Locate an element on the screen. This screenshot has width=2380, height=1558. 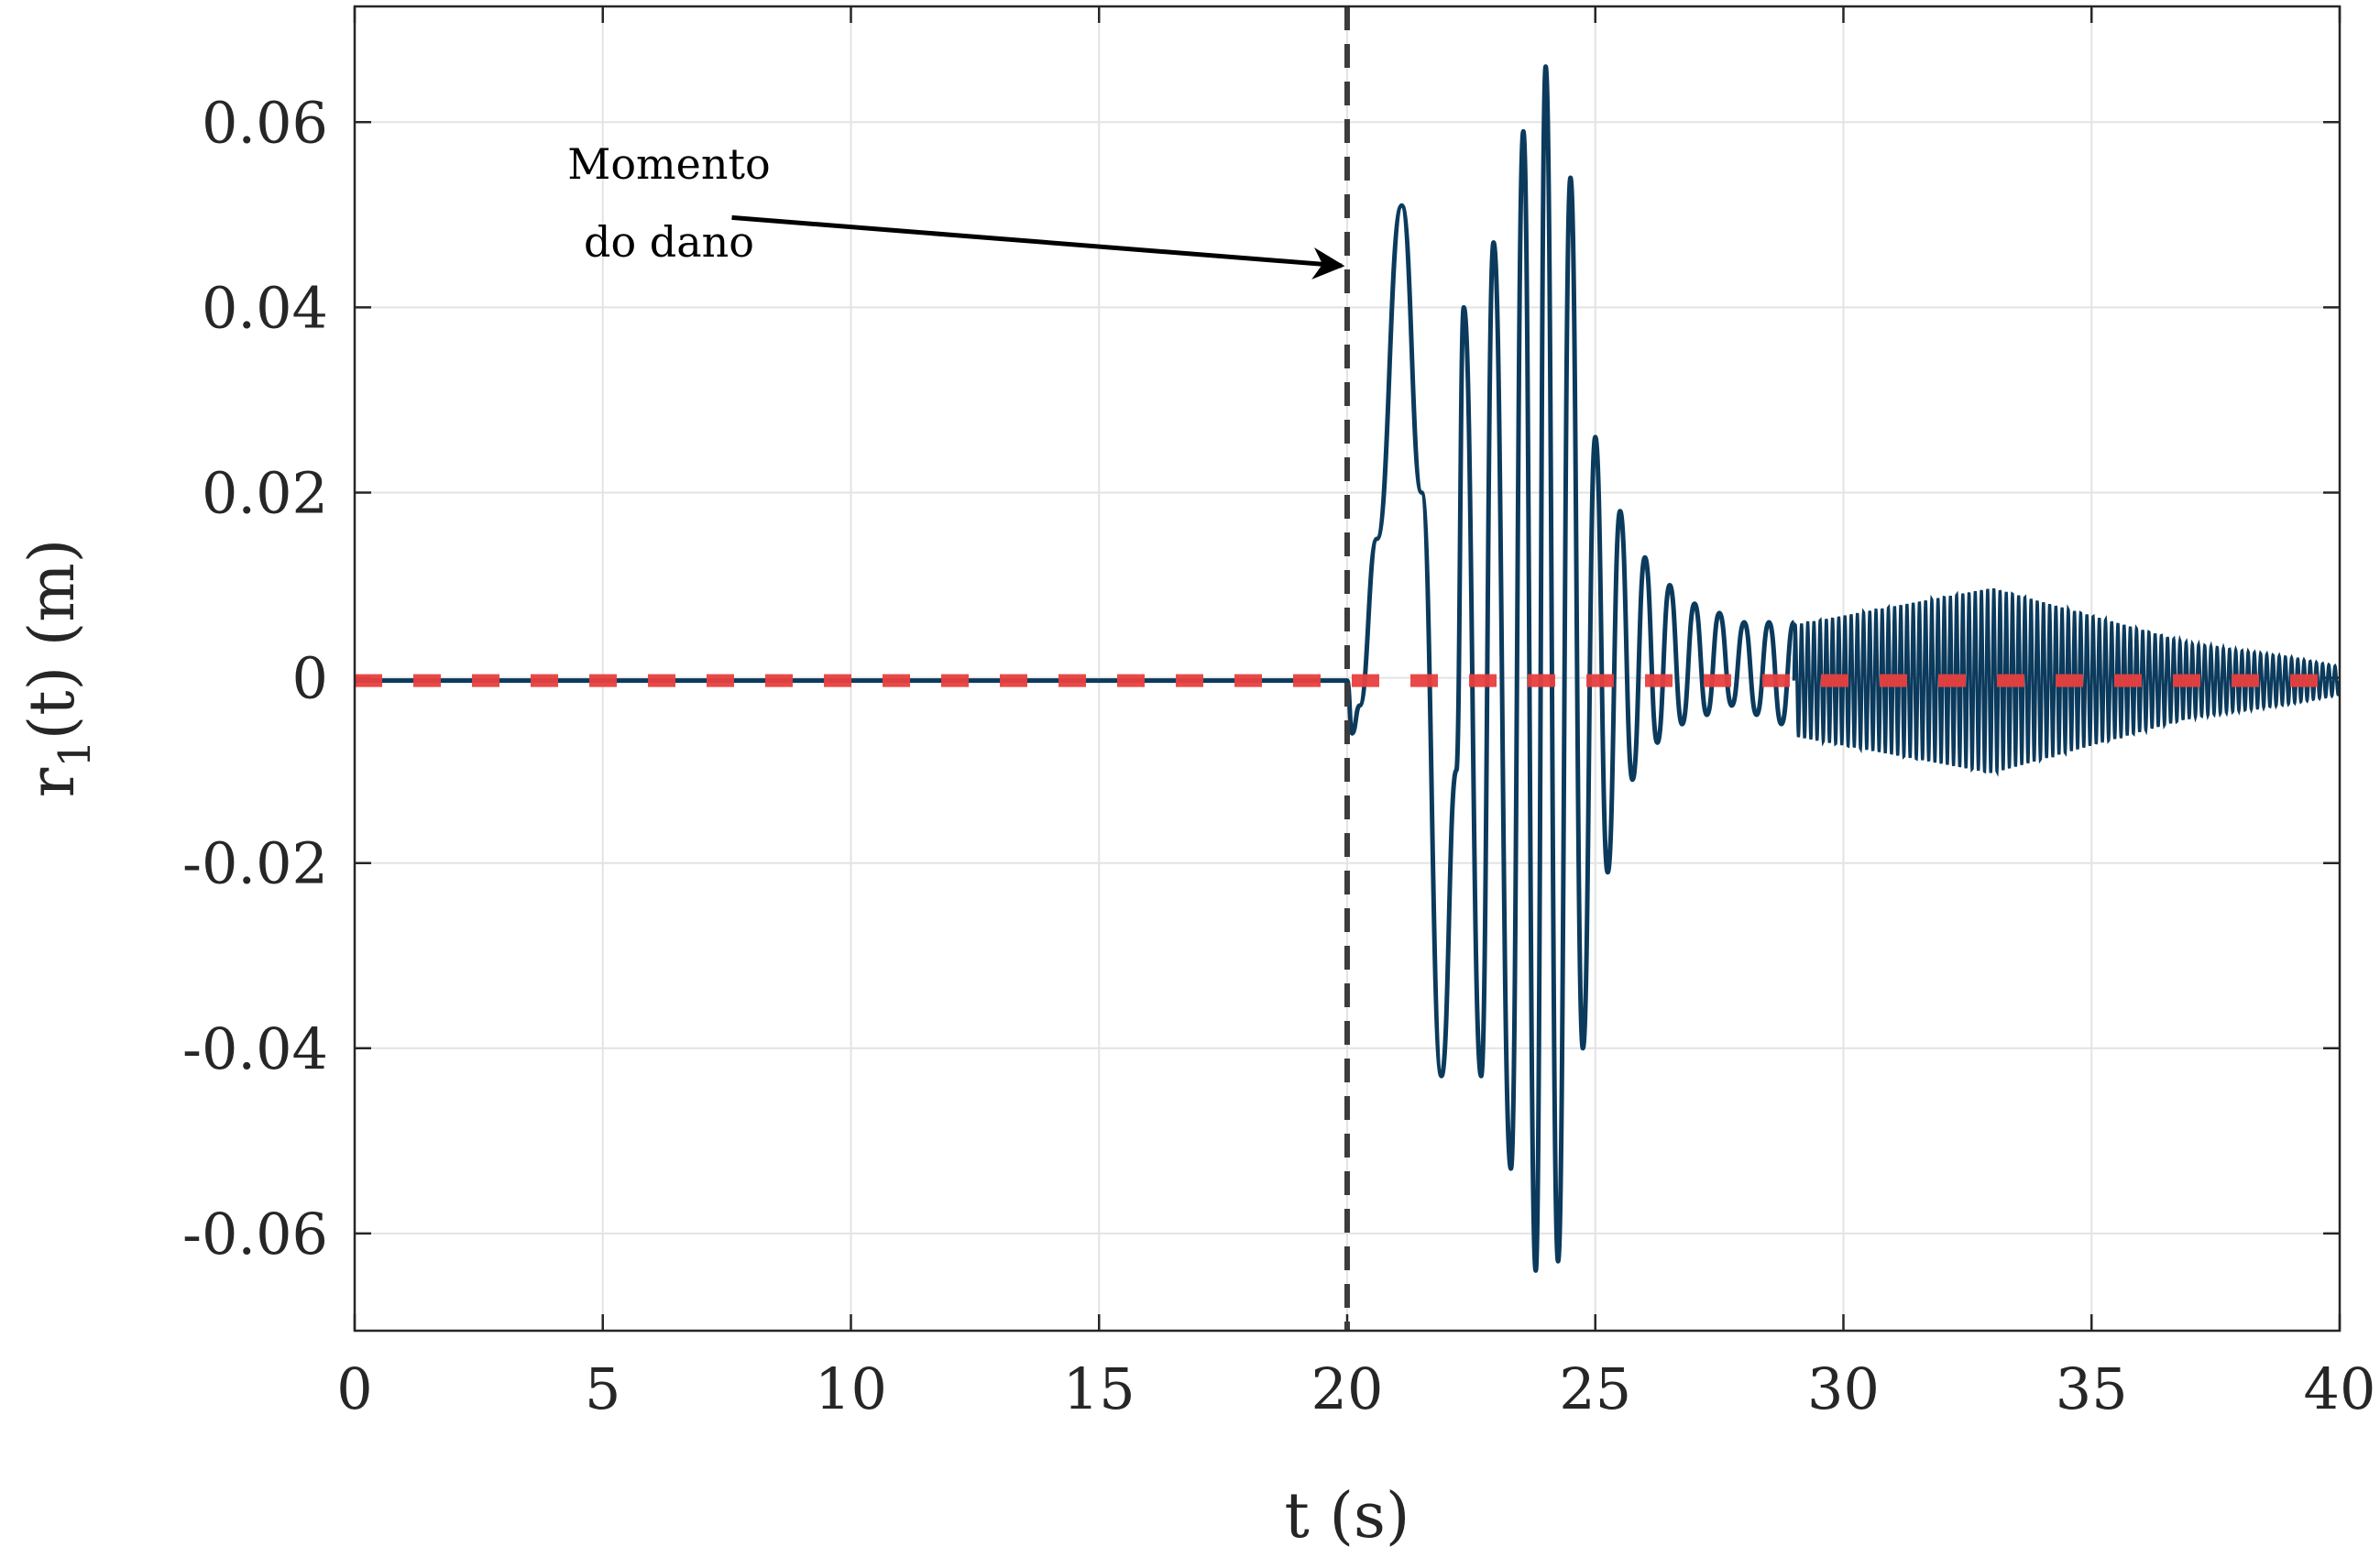
x-tick-label: 35 is located at coordinates (2092, 1389).